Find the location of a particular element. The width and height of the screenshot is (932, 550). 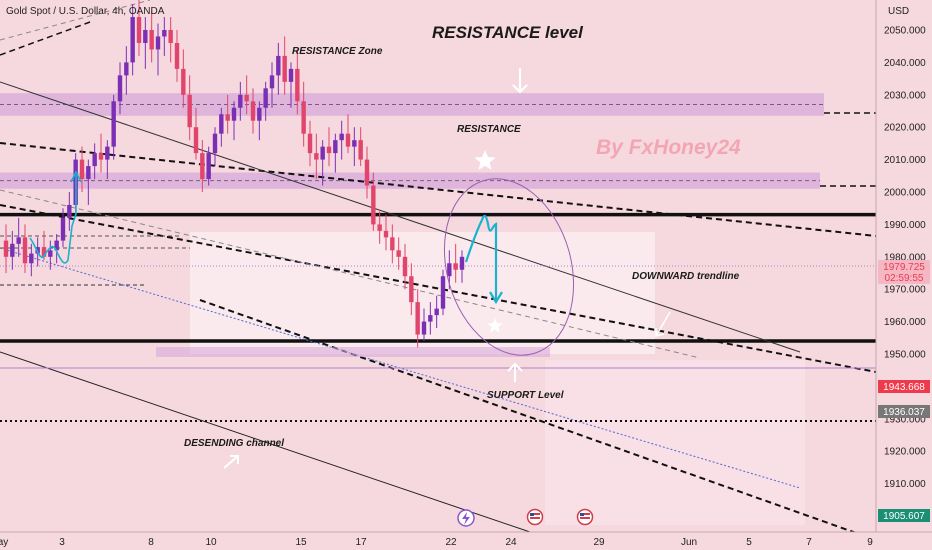

time-tick-label: Jun is located at coordinates (689, 542).